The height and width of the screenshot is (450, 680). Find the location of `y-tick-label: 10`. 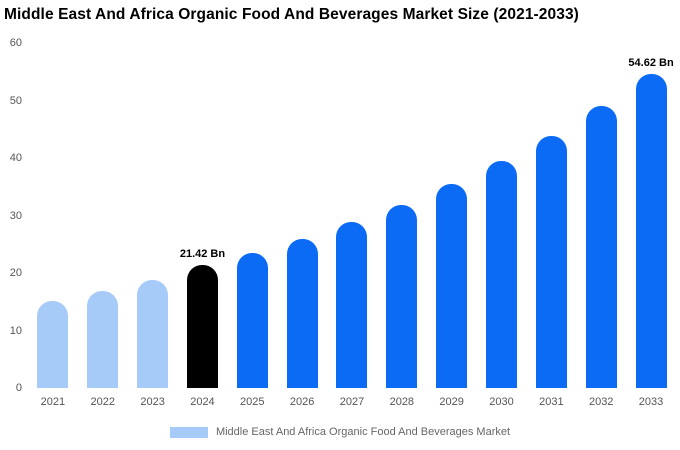

y-tick-label: 10 is located at coordinates (15, 330).